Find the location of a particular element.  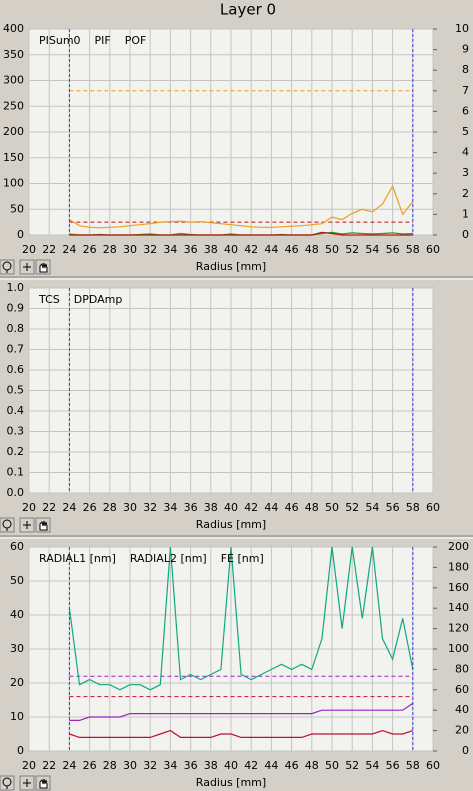

legend-entry: TCS is located at coordinates (49, 299).